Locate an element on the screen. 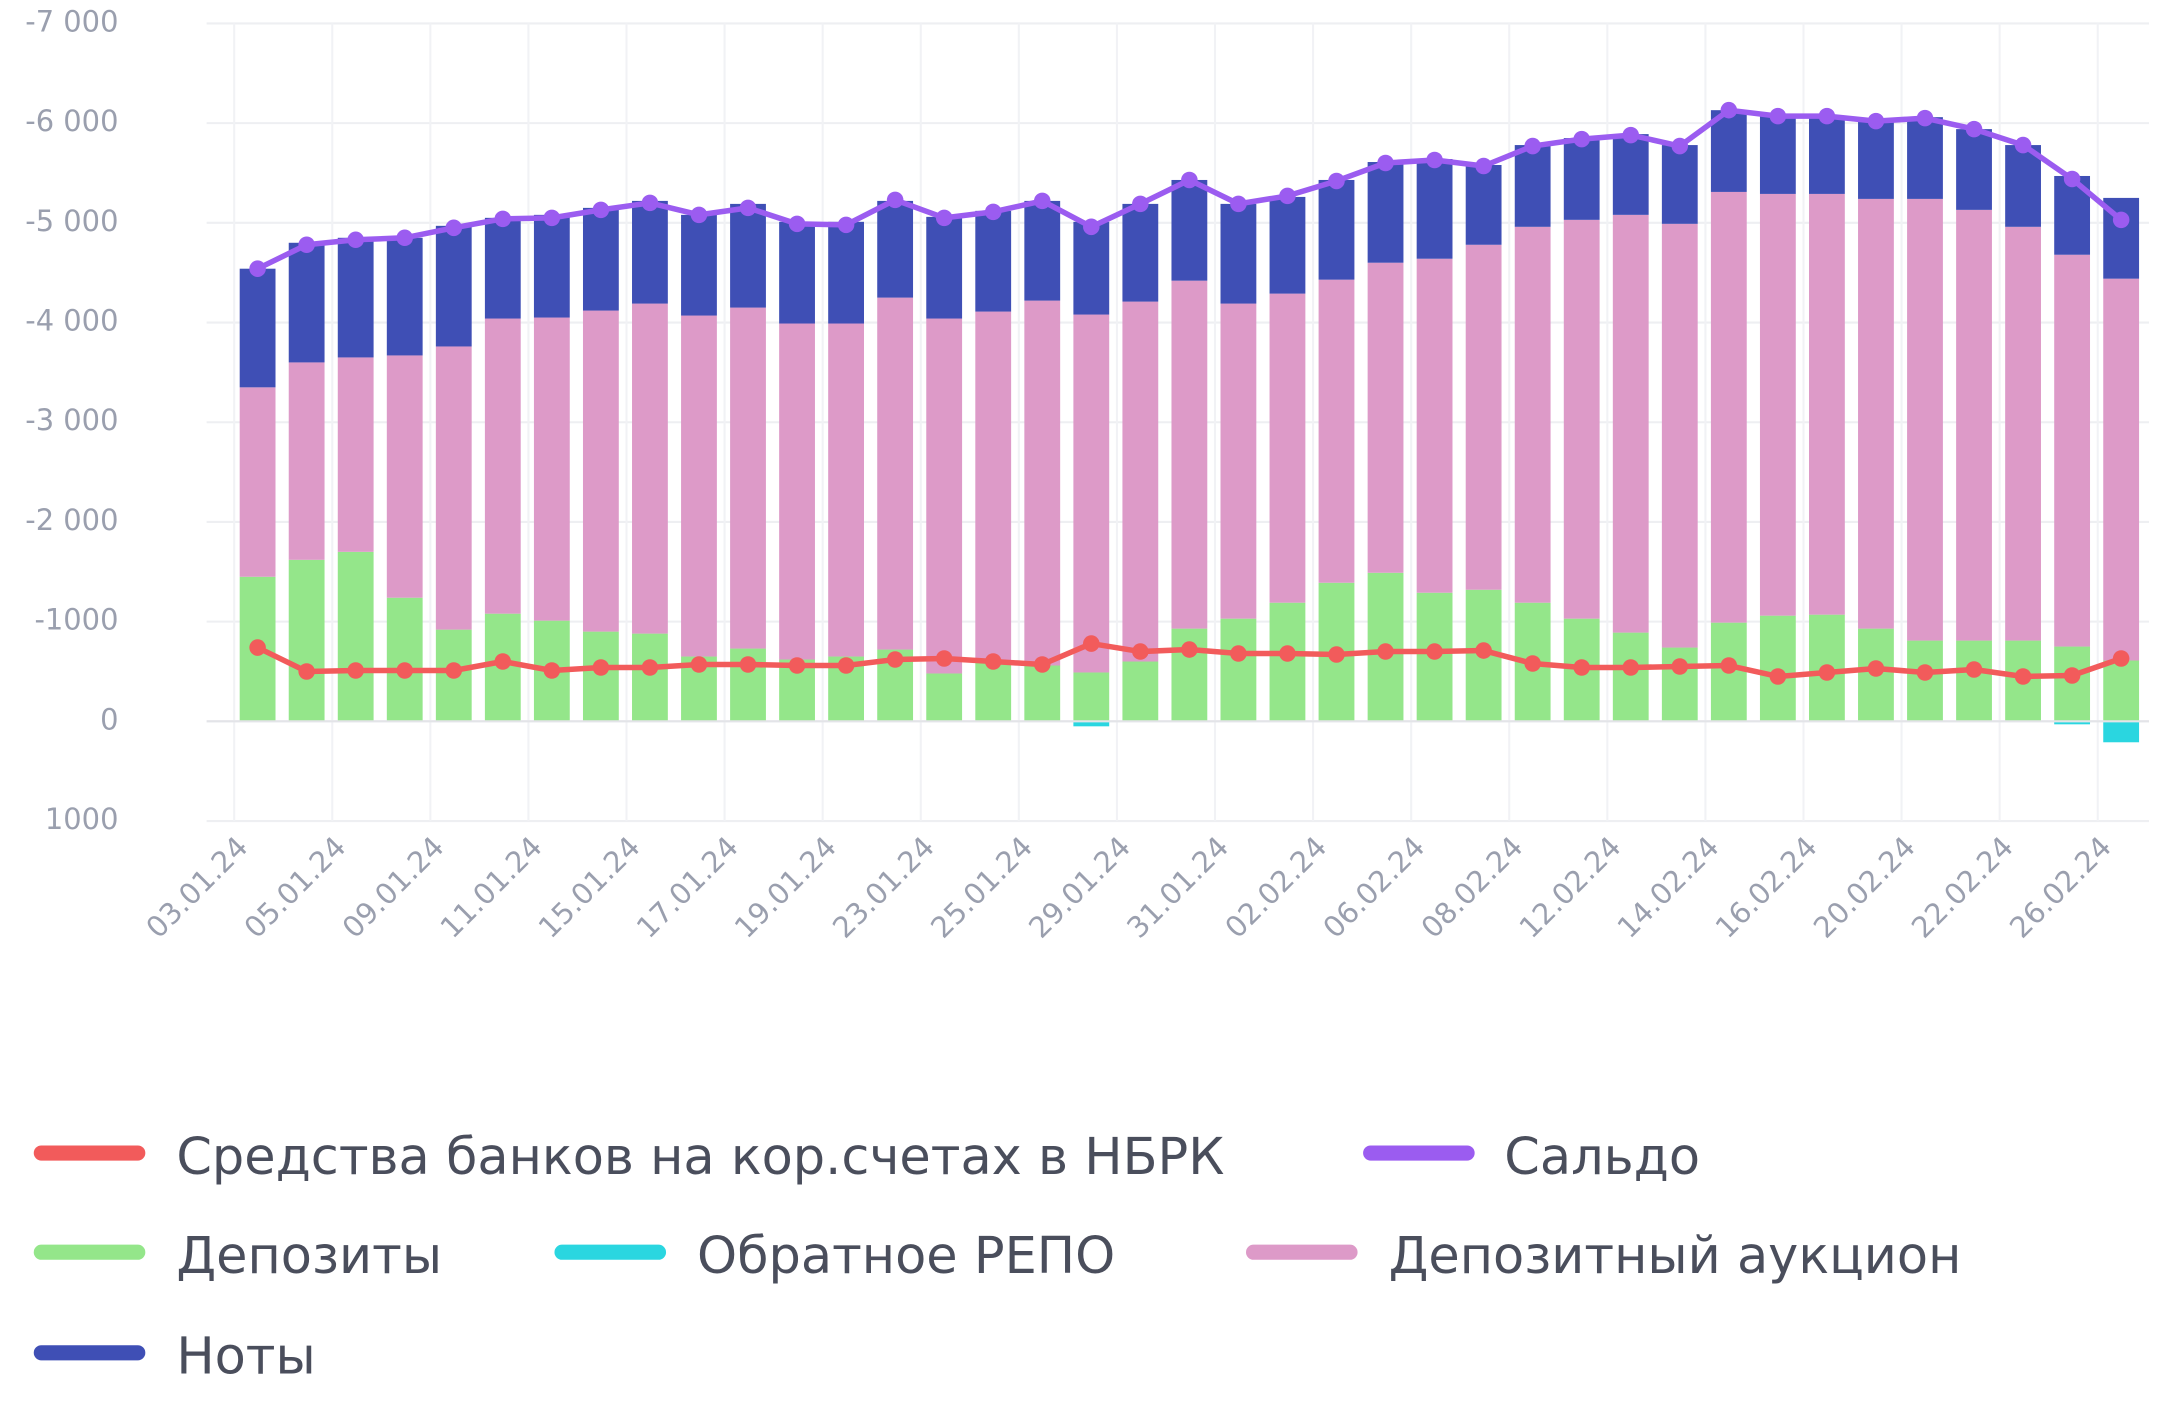 This screenshot has height=1401, width=2160. y-tick-label: -5 000 is located at coordinates (71, 221).